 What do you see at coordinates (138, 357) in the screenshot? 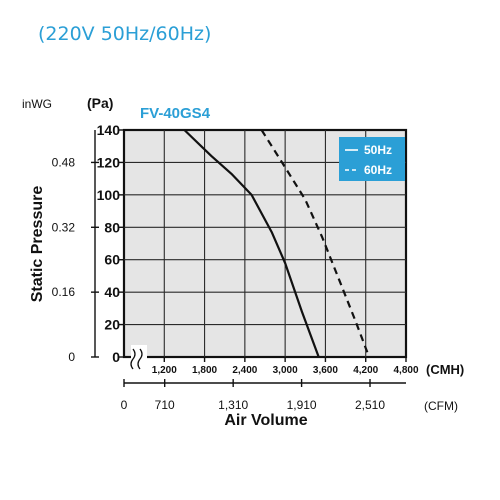
I see `axis-break-icon` at bounding box center [138, 357].